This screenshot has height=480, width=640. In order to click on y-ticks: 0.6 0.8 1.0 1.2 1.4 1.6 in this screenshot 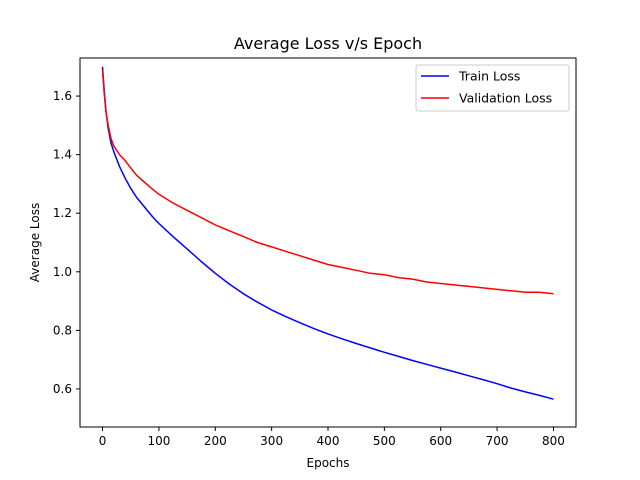, I will do `click(66, 242)`.